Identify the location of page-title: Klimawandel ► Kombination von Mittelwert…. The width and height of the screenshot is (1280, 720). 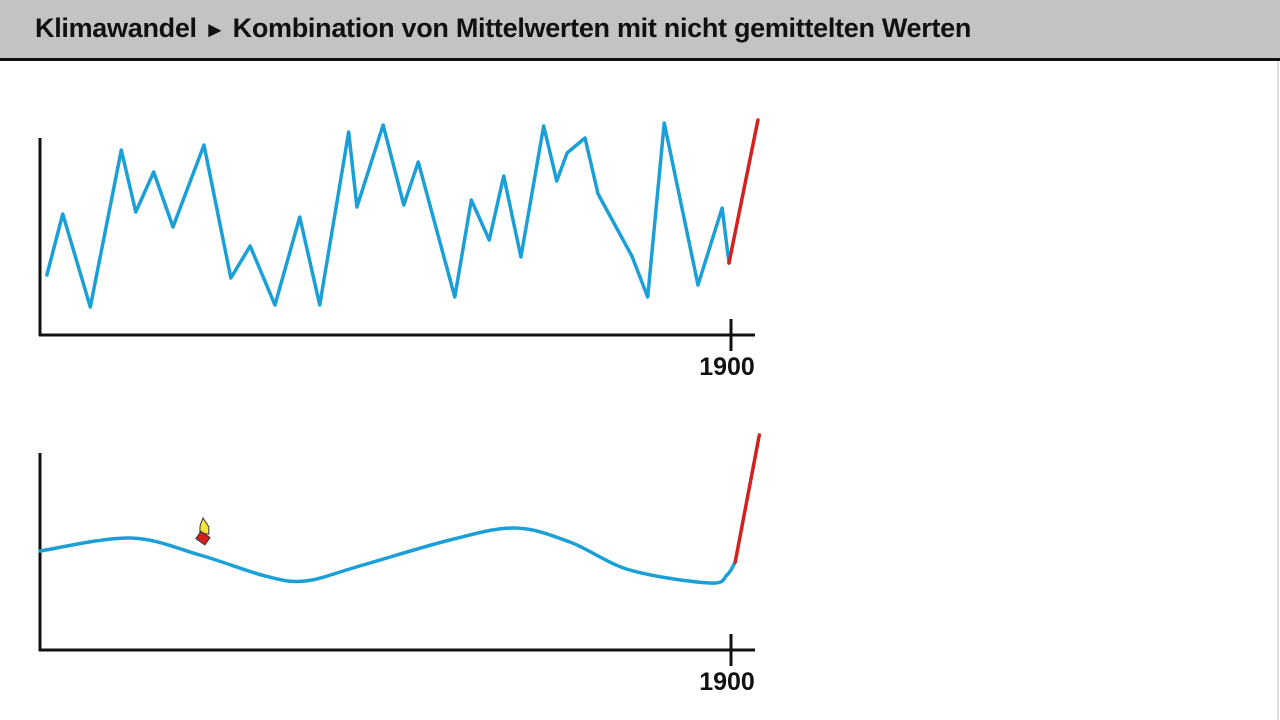
(503, 28).